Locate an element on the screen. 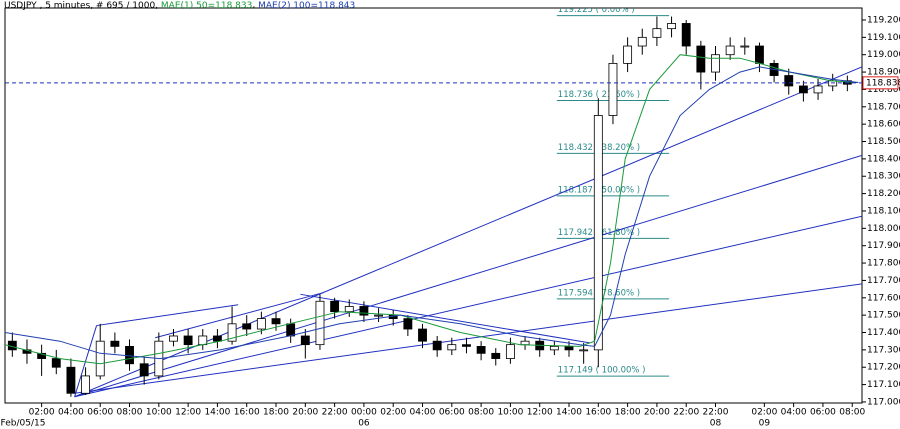 This screenshot has width=900, height=429. fib-label: 119.225 ( 0.00% ) is located at coordinates (596, 10).